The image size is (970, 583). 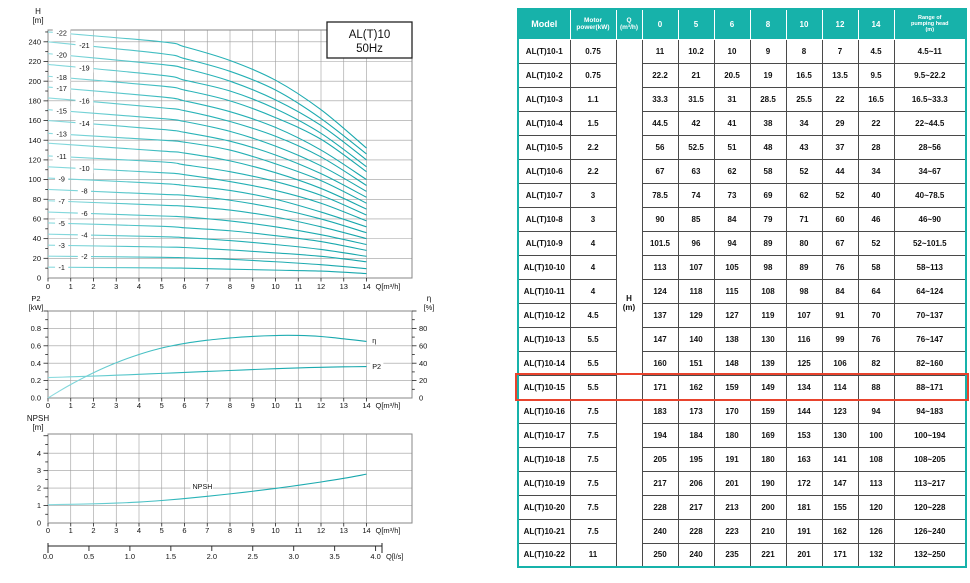 What do you see at coordinates (804, 459) in the screenshot?
I see `head-value-cell: 163` at bounding box center [804, 459].